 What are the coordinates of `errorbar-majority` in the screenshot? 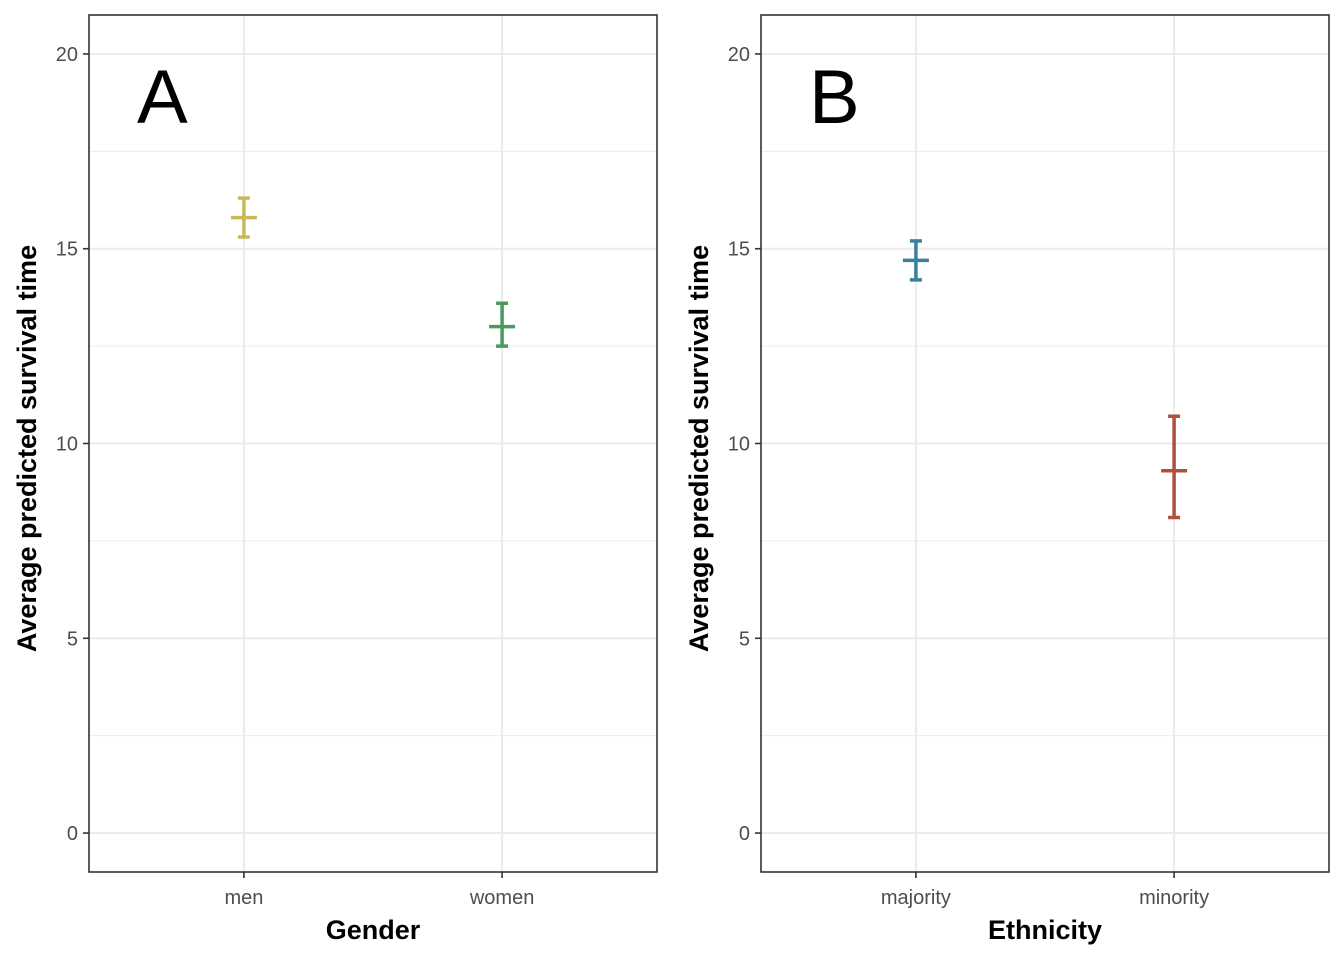 It's located at (915, 260).